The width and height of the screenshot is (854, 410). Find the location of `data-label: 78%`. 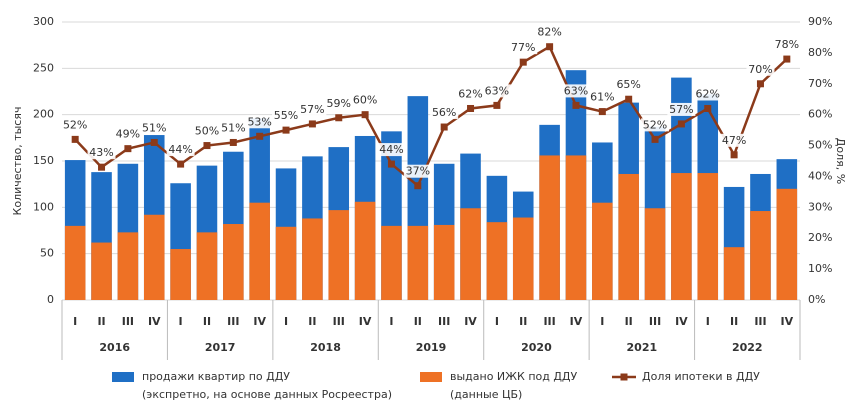

data-label: 78% is located at coordinates (787, 44).